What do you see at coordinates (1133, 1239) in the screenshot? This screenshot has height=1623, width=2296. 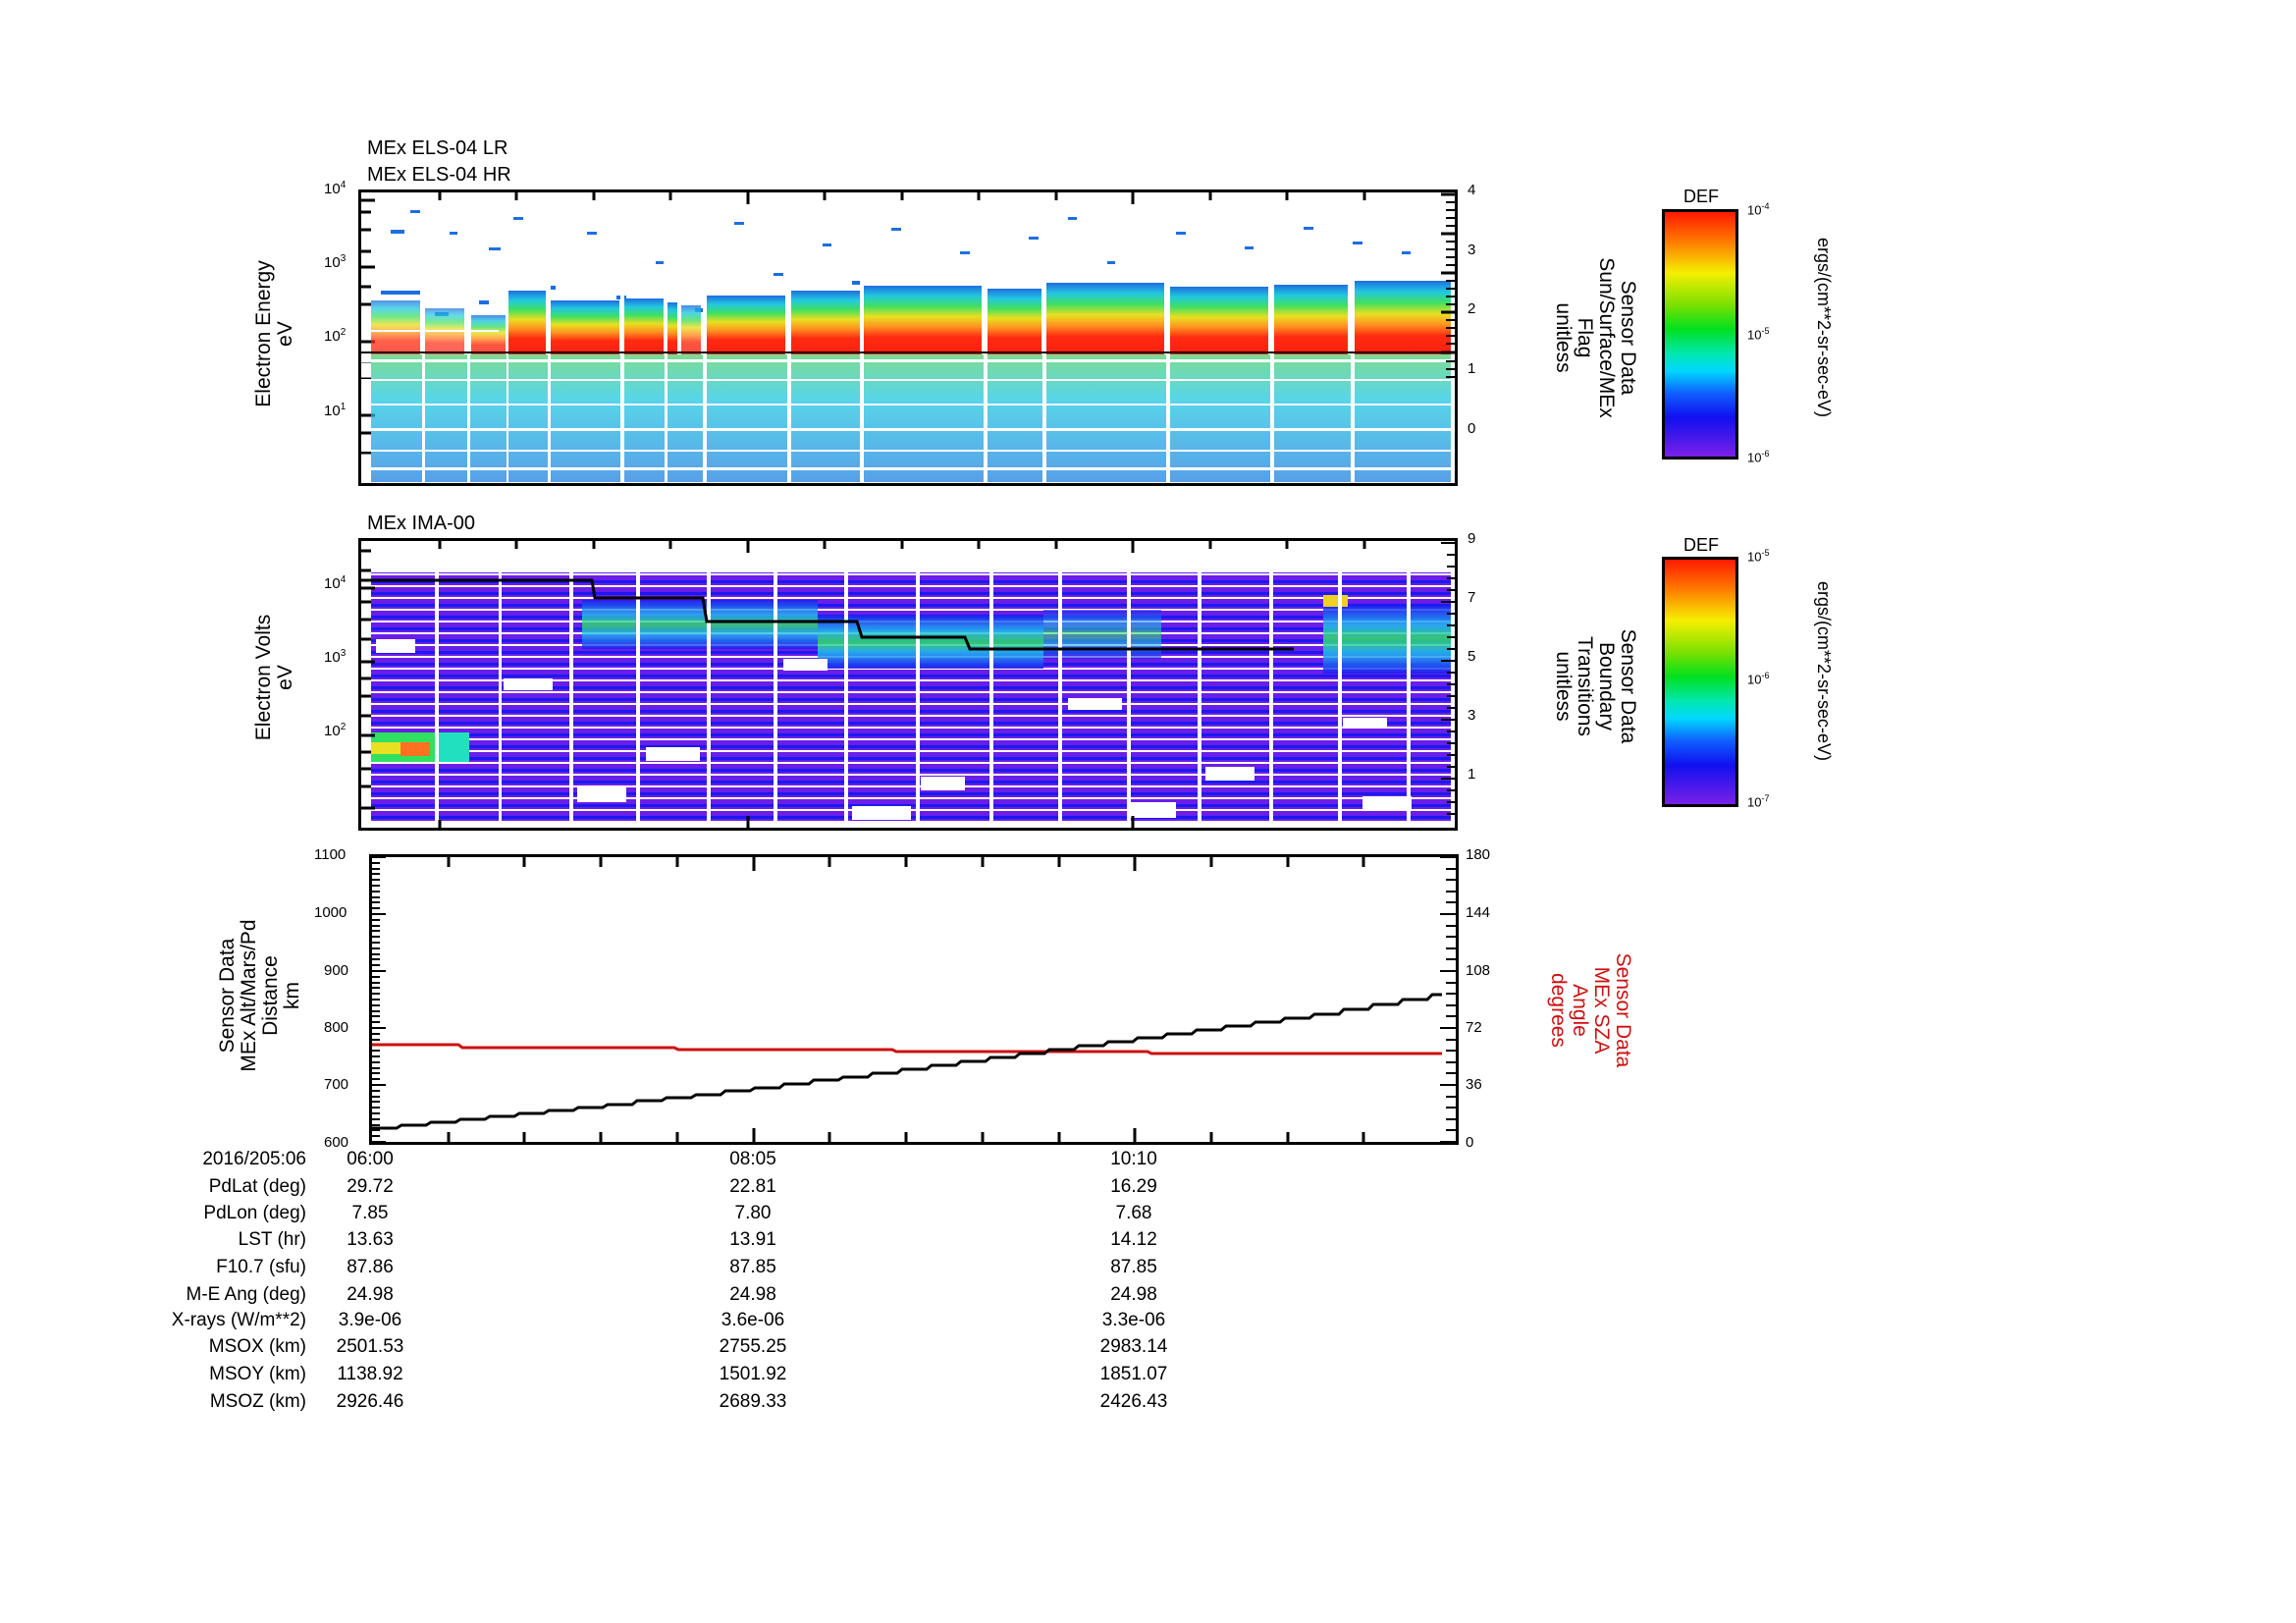 I see `ephemeris-value: 14.12` at bounding box center [1133, 1239].